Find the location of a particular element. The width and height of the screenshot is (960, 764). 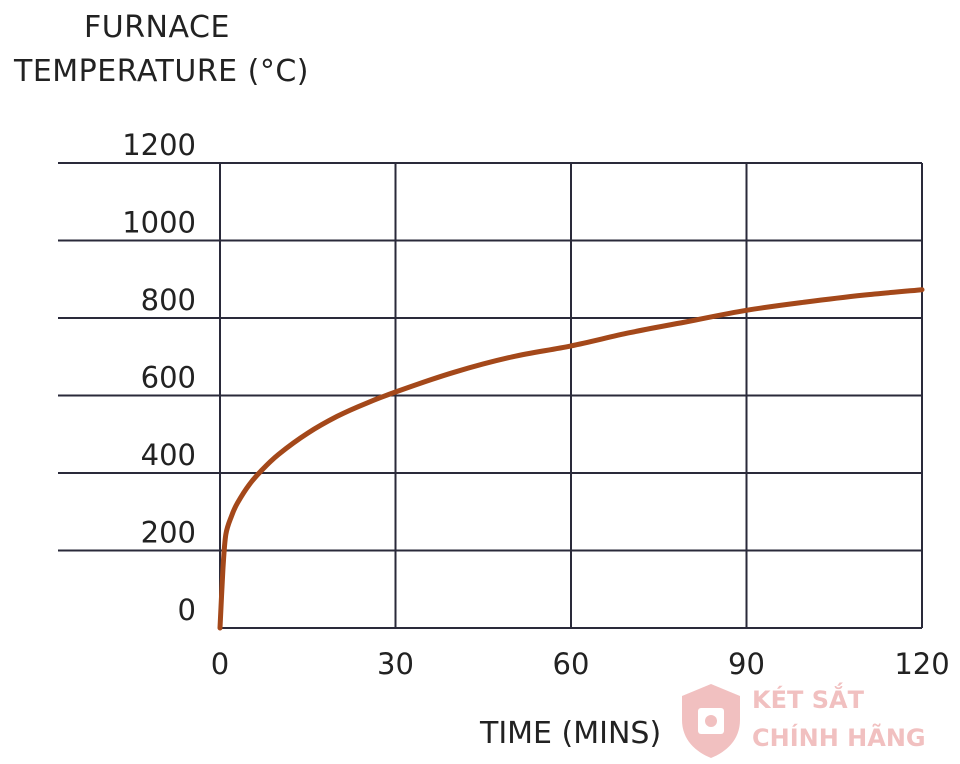

y-axis-label: FURNACE TEMPERATURE (°C) is located at coordinates (161, 50).